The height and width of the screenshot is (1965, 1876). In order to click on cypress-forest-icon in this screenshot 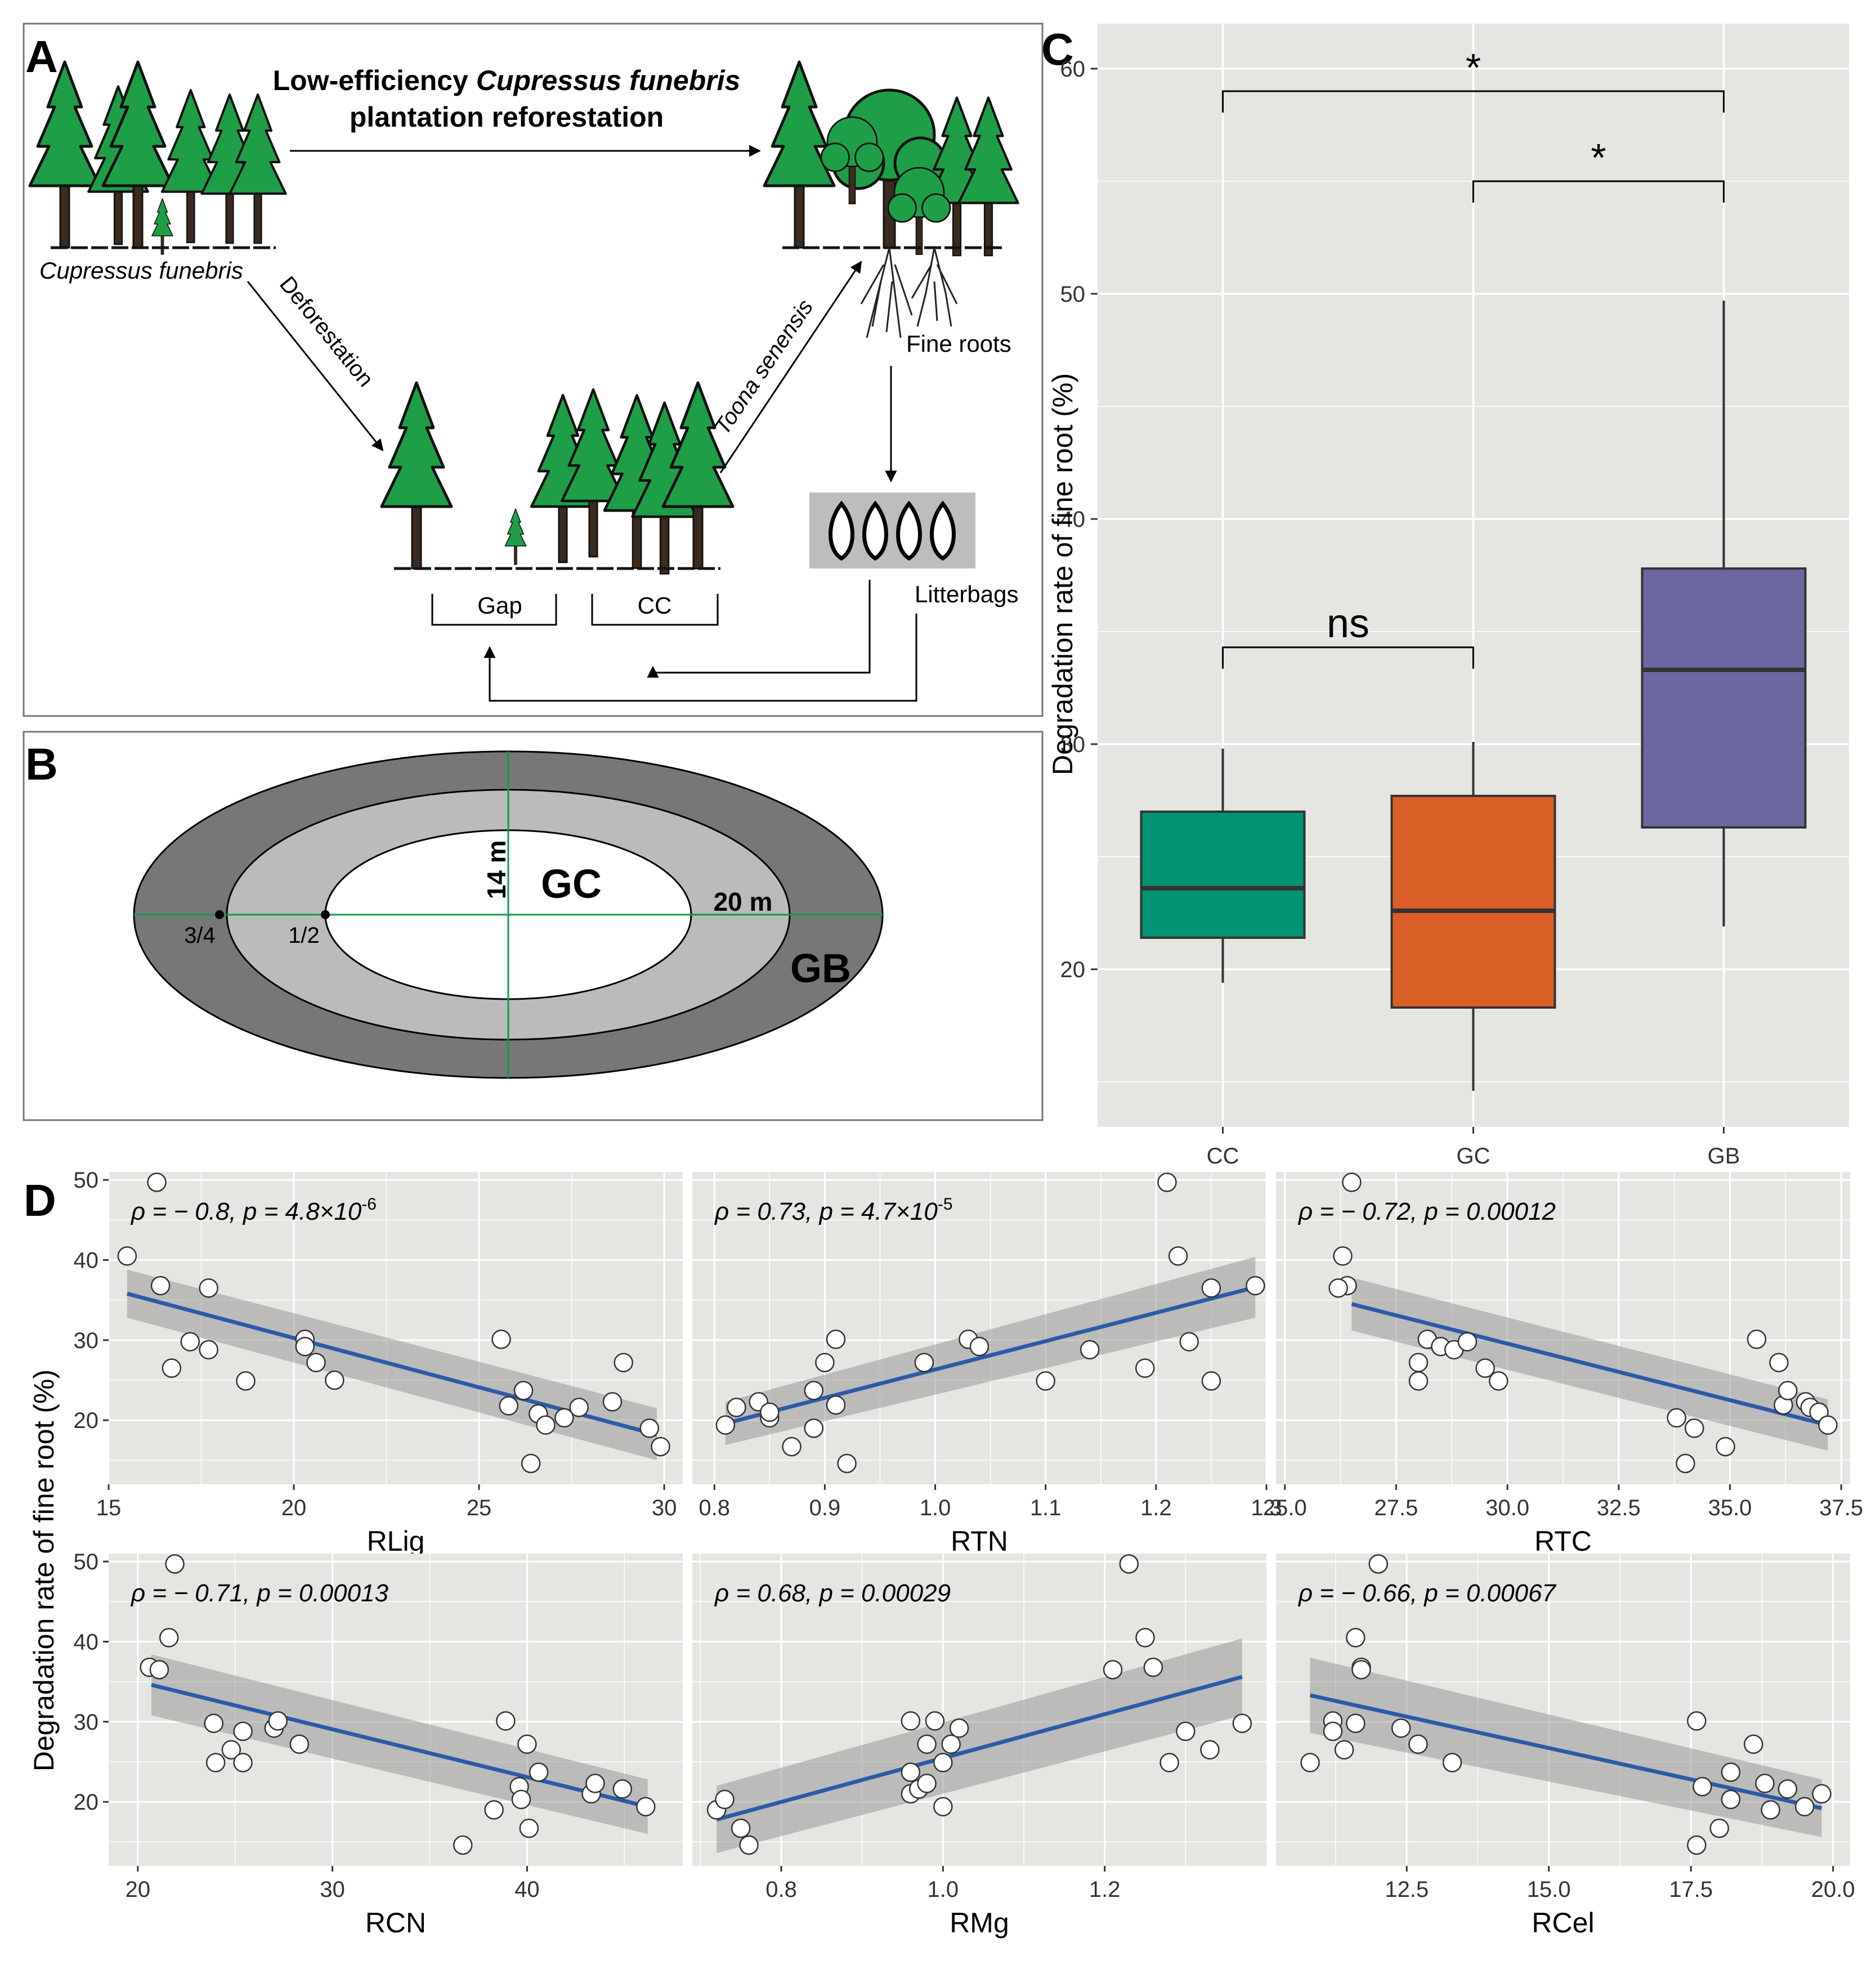, I will do `click(158, 158)`.